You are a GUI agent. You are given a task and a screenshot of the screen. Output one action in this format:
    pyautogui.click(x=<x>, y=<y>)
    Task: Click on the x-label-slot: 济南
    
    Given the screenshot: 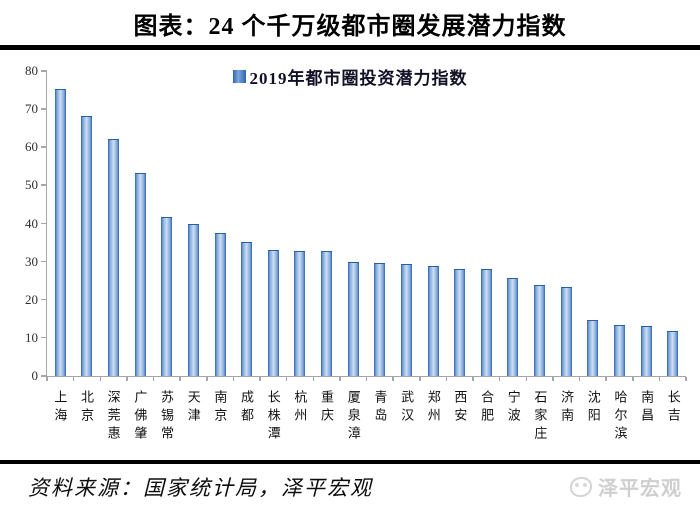 What is the action you would take?
    pyautogui.click(x=566, y=408)
    